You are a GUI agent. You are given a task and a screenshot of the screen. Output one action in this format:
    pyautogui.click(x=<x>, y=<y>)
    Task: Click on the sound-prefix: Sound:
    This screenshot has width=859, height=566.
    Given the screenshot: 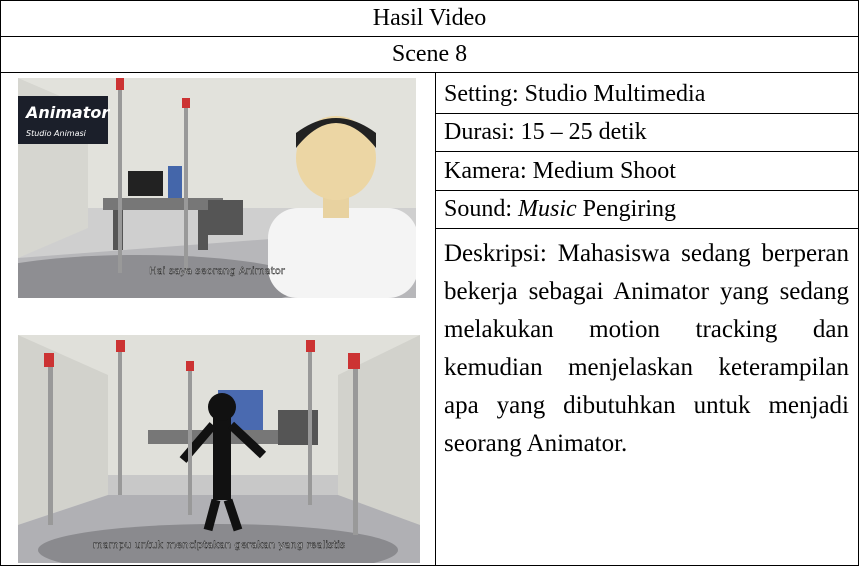 What is the action you would take?
    pyautogui.click(x=478, y=209)
    